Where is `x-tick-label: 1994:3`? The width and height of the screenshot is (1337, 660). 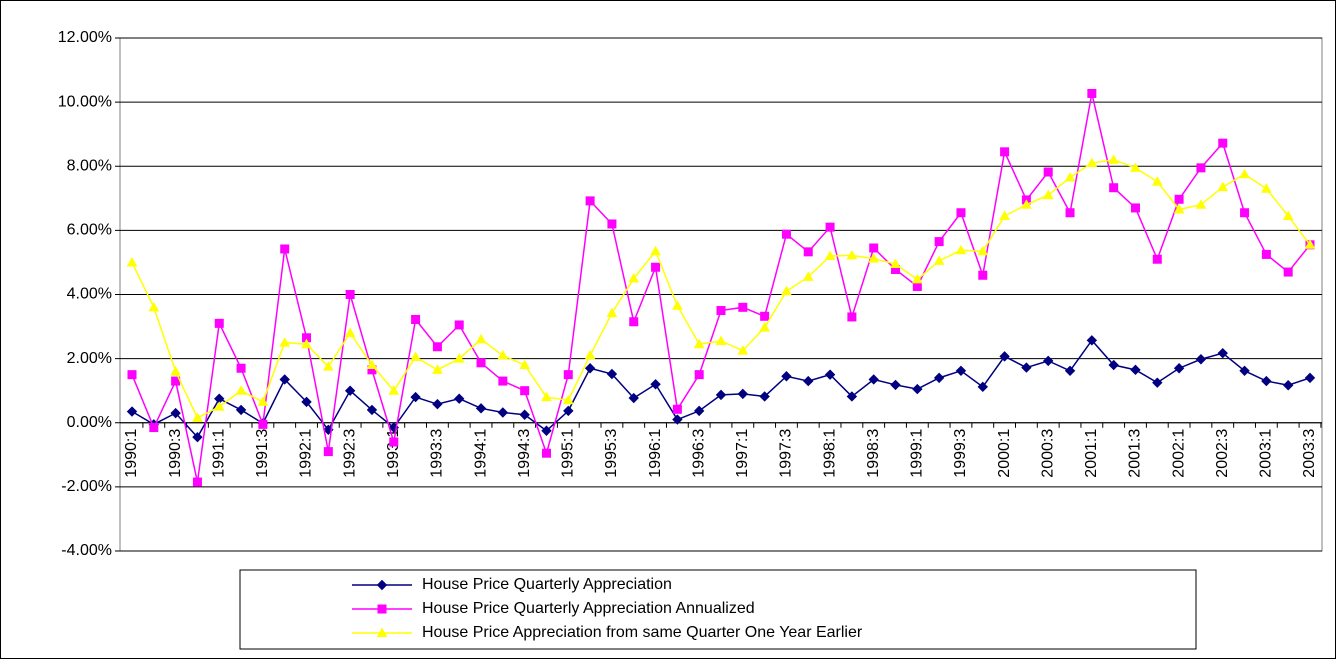
x-tick-label: 1994:3 is located at coordinates (524, 453).